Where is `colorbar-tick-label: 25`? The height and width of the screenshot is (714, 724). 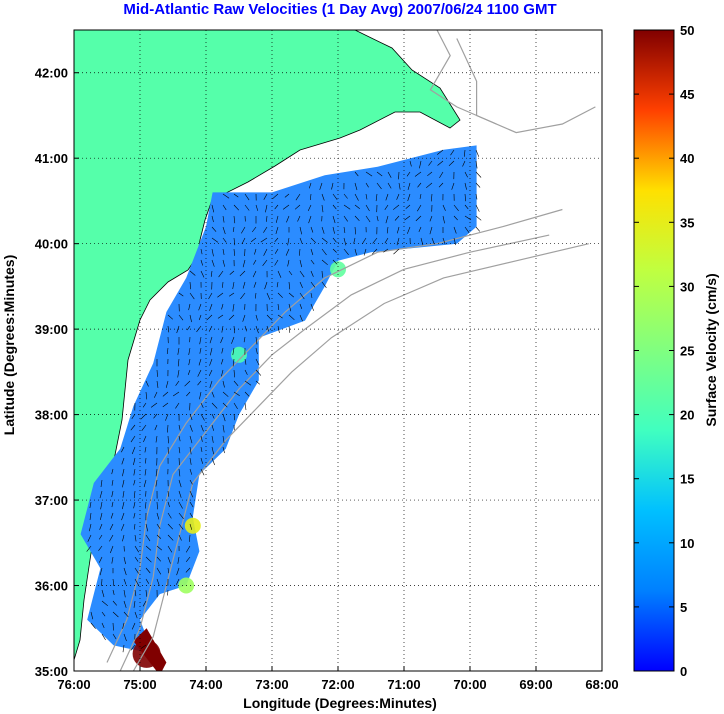
colorbar-tick-label: 25 is located at coordinates (687, 351).